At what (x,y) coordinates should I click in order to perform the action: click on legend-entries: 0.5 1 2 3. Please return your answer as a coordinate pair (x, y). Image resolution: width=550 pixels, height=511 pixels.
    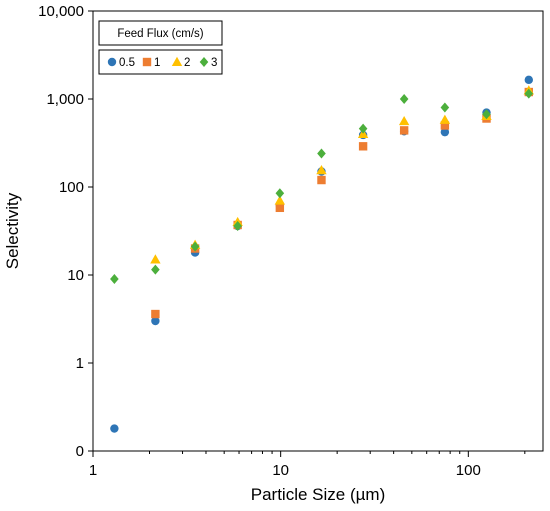
    Looking at the image, I should click on (162, 62).